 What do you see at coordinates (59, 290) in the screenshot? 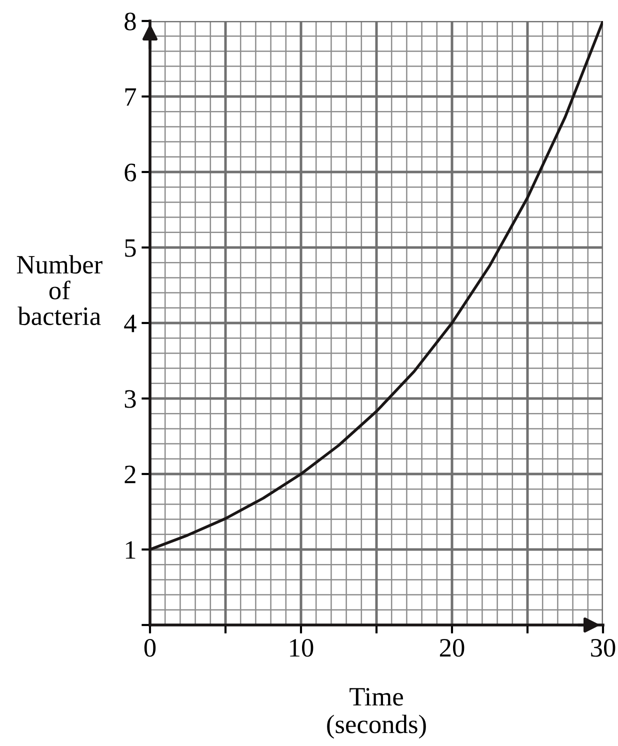
I see `y-axis-title: Number of bacteria` at bounding box center [59, 290].